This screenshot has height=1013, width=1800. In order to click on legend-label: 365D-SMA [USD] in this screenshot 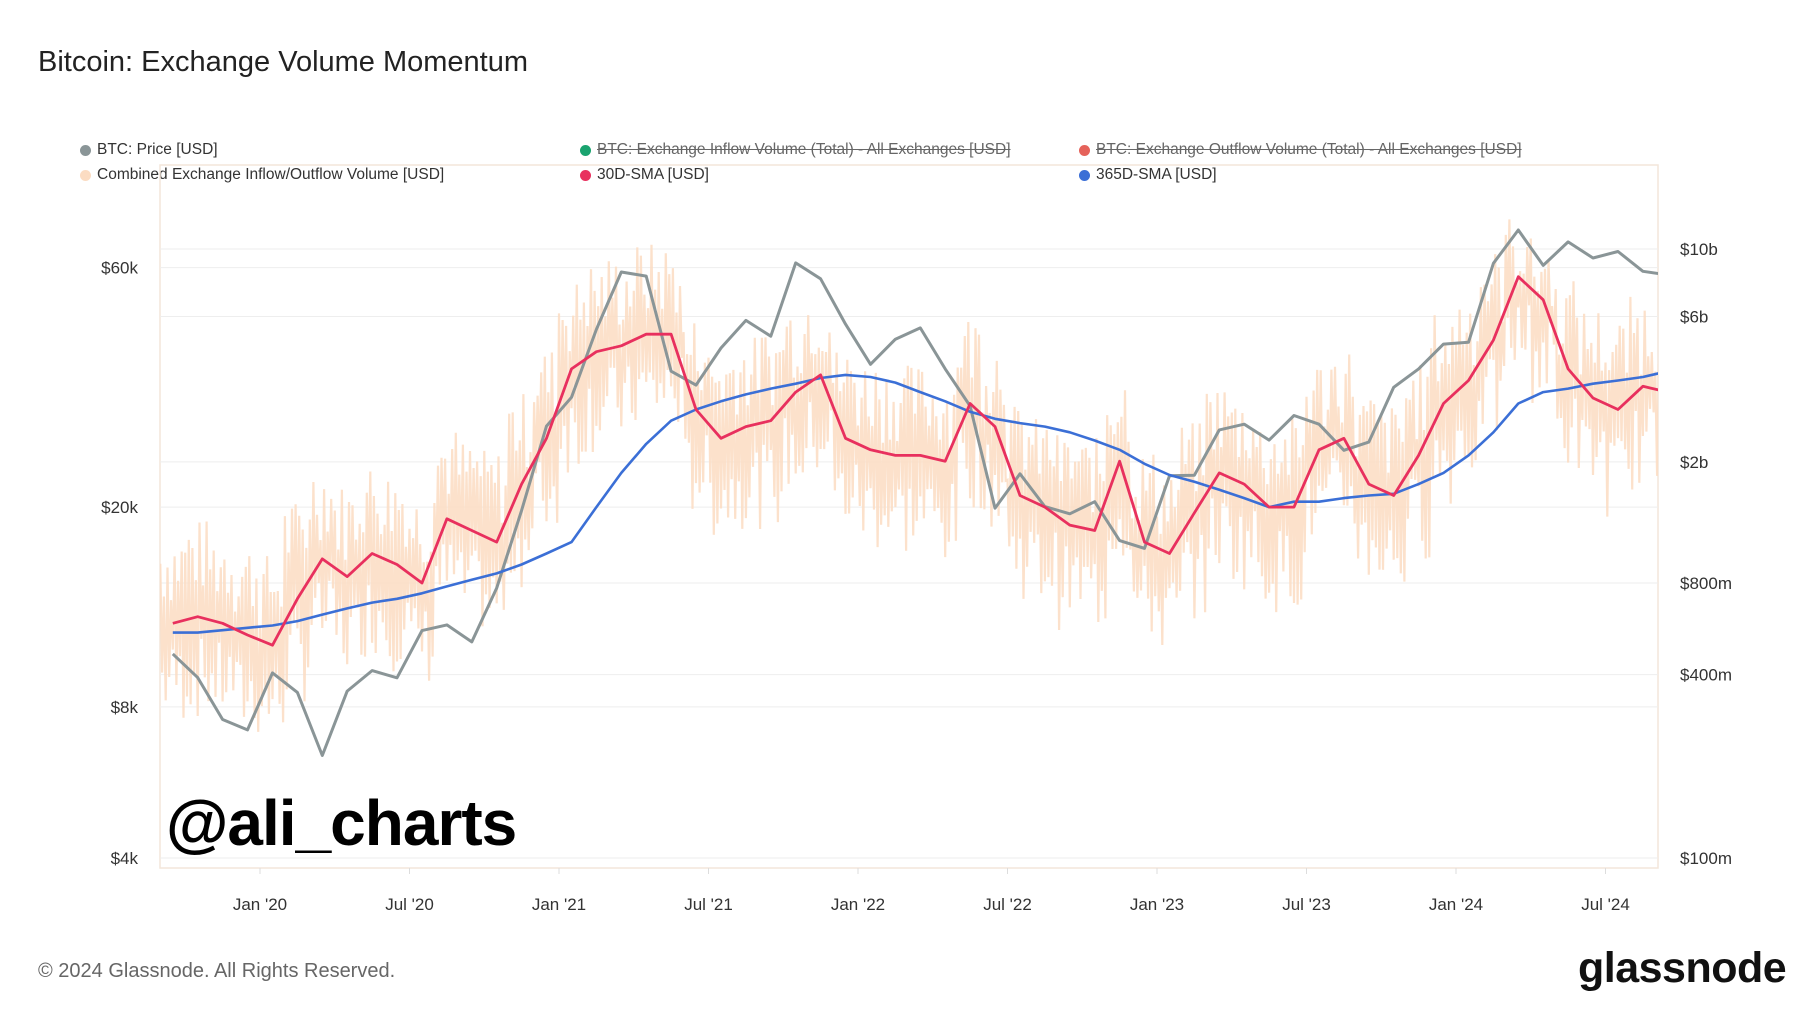, I will do `click(1156, 174)`.